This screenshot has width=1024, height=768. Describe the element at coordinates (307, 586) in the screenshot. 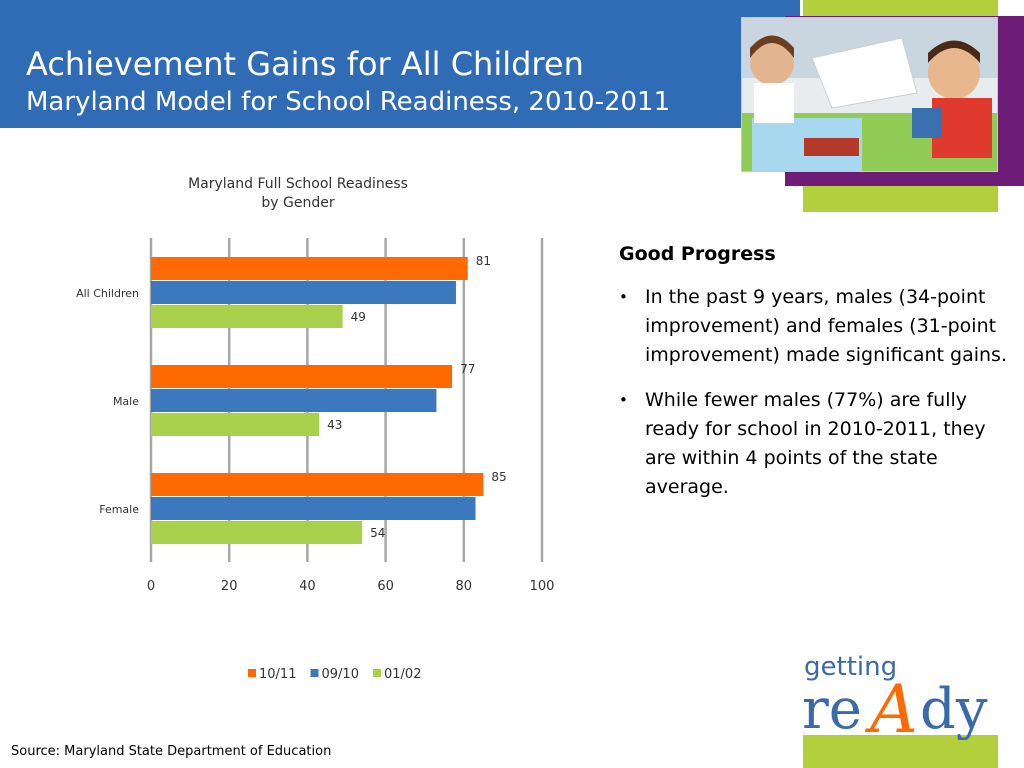

I see `x-tick-label: 40` at that location.